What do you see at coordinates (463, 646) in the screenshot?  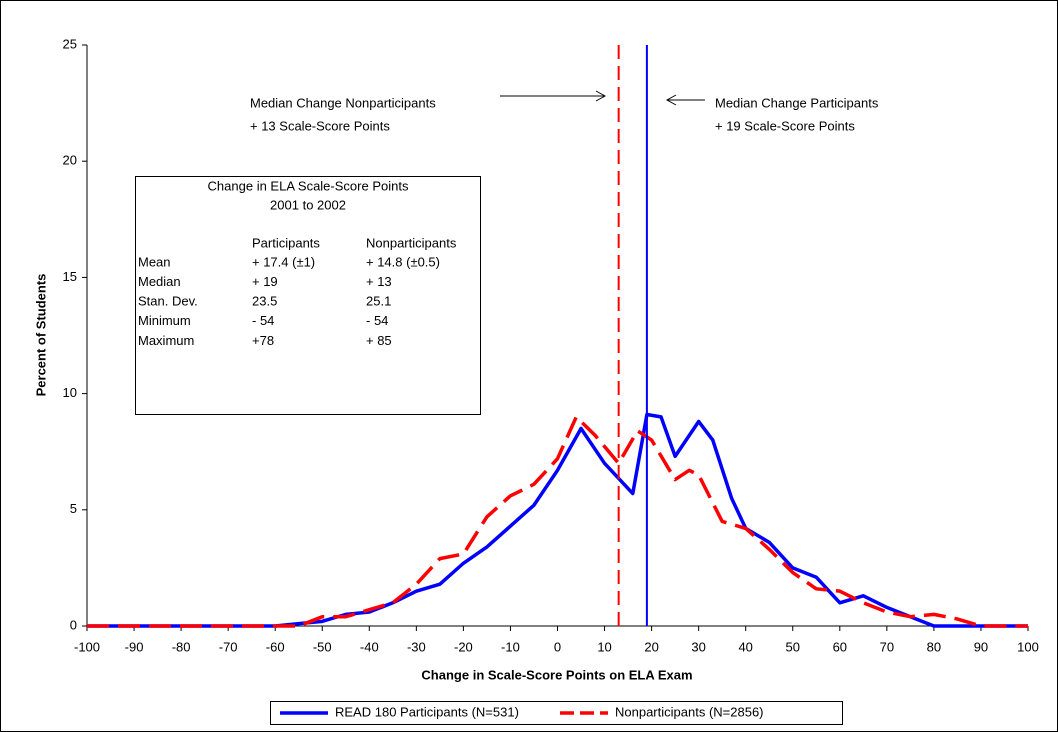 I see `x-tick-label: -20` at bounding box center [463, 646].